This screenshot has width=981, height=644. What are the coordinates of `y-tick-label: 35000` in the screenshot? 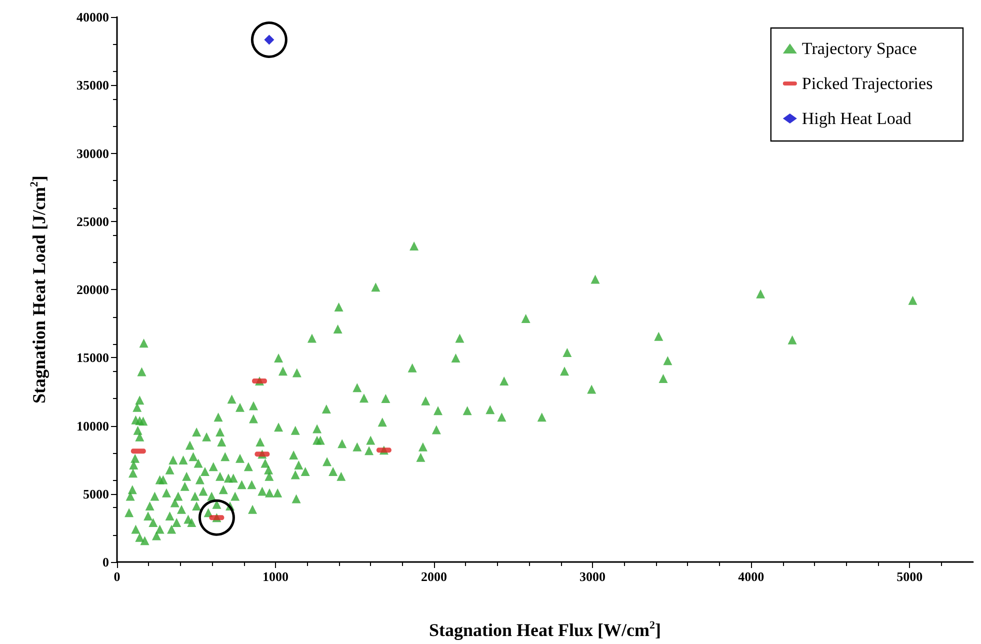 It's located at (92, 85).